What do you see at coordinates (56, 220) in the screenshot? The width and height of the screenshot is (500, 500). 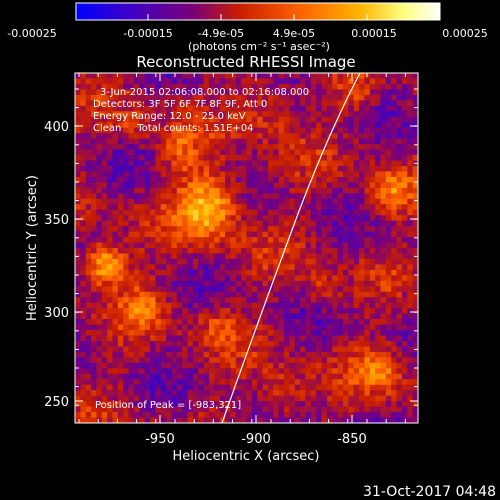 I see `y-tick-label: 350` at bounding box center [56, 220].